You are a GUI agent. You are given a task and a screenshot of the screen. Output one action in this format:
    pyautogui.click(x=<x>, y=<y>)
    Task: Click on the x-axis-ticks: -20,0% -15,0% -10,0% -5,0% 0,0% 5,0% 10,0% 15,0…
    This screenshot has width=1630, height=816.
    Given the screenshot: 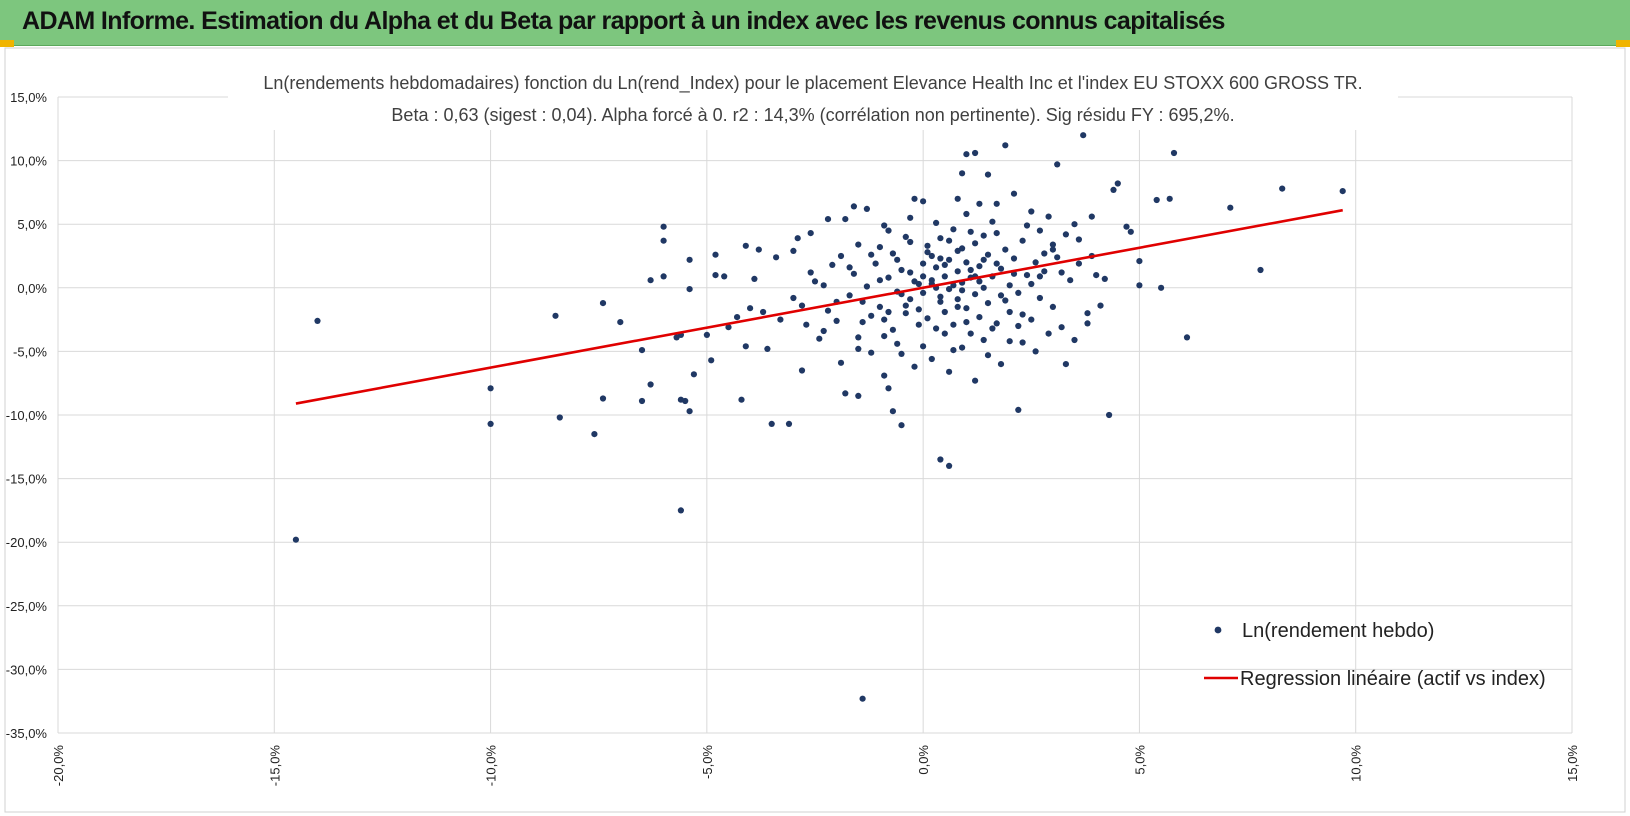 What is the action you would take?
    pyautogui.click(x=815, y=766)
    